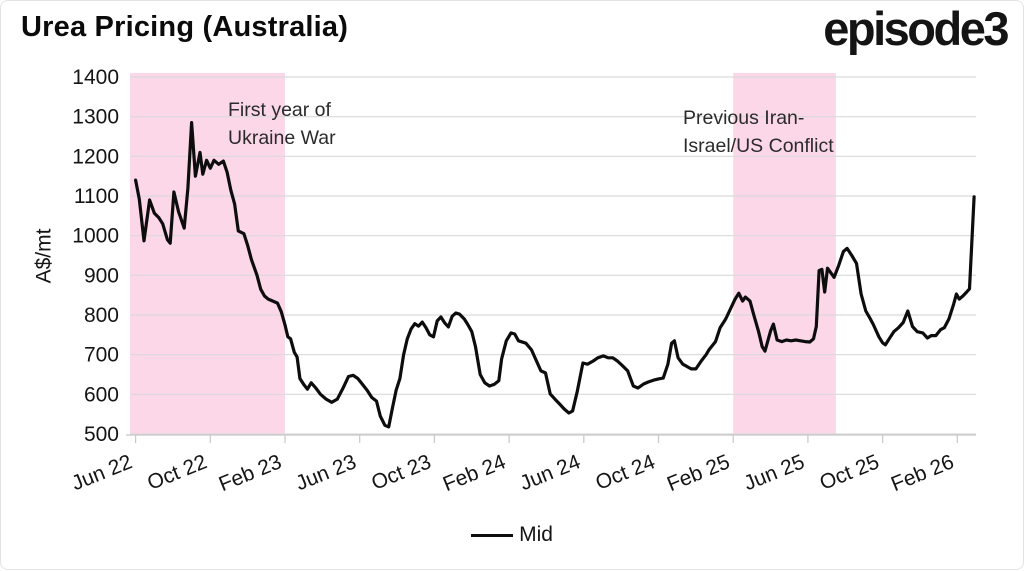  What do you see at coordinates (492, 535) in the screenshot?
I see `legend-line-swatch` at bounding box center [492, 535].